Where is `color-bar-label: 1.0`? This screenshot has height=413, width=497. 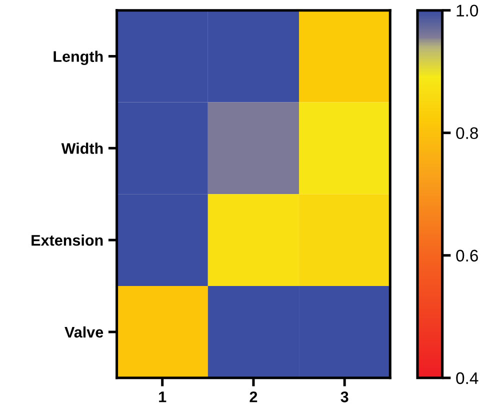 color-bar-label: 1.0 is located at coordinates (467, 10).